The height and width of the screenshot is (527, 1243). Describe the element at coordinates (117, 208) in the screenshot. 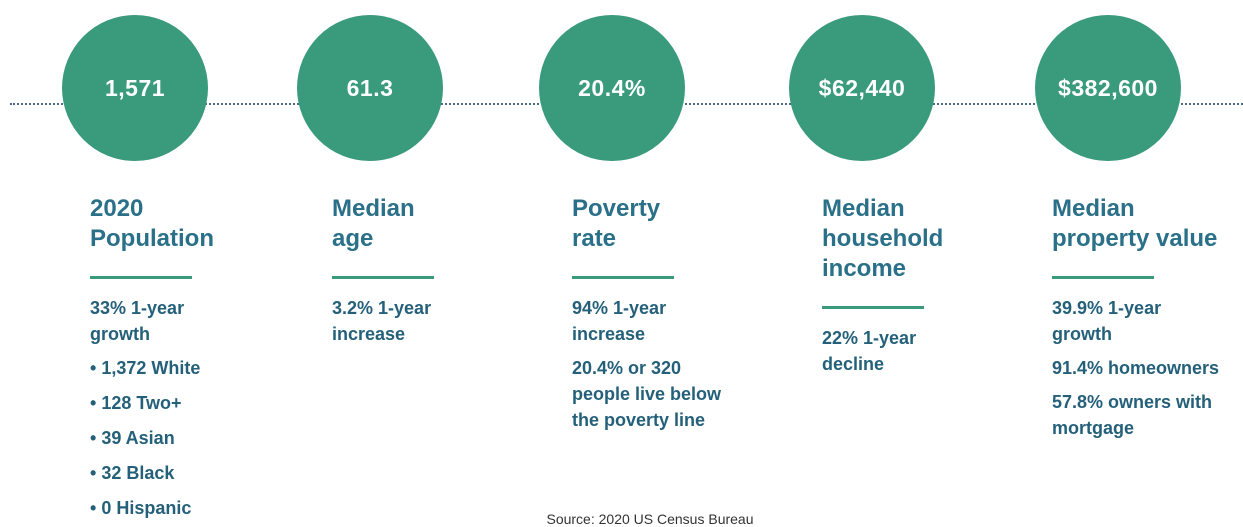

I see `title-line: 2020` at that location.